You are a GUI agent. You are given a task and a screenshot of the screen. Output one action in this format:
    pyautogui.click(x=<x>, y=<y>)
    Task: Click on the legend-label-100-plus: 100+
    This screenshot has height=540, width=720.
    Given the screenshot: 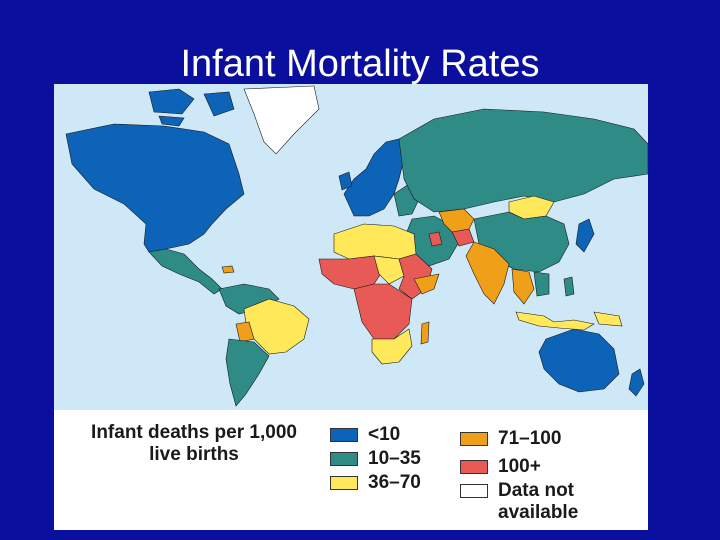 What is the action you would take?
    pyautogui.click(x=519, y=466)
    